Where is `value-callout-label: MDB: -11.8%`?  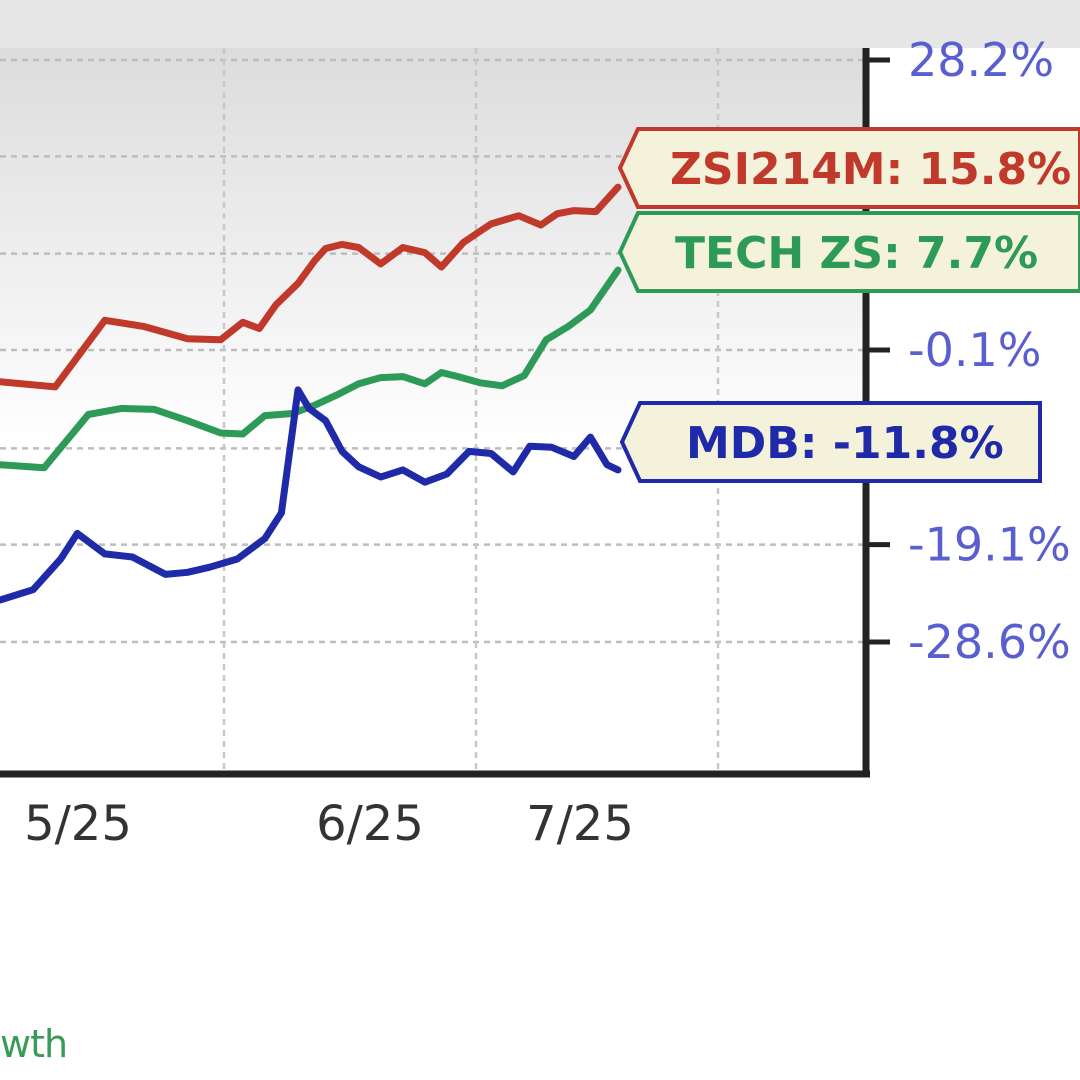
value-callout-label: MDB: -11.8% is located at coordinates (845, 443).